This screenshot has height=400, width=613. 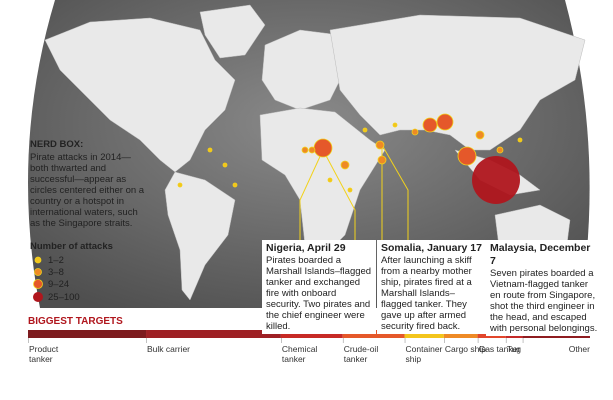 What do you see at coordinates (64, 297) in the screenshot?
I see `legend-item: 25–100` at bounding box center [64, 297].